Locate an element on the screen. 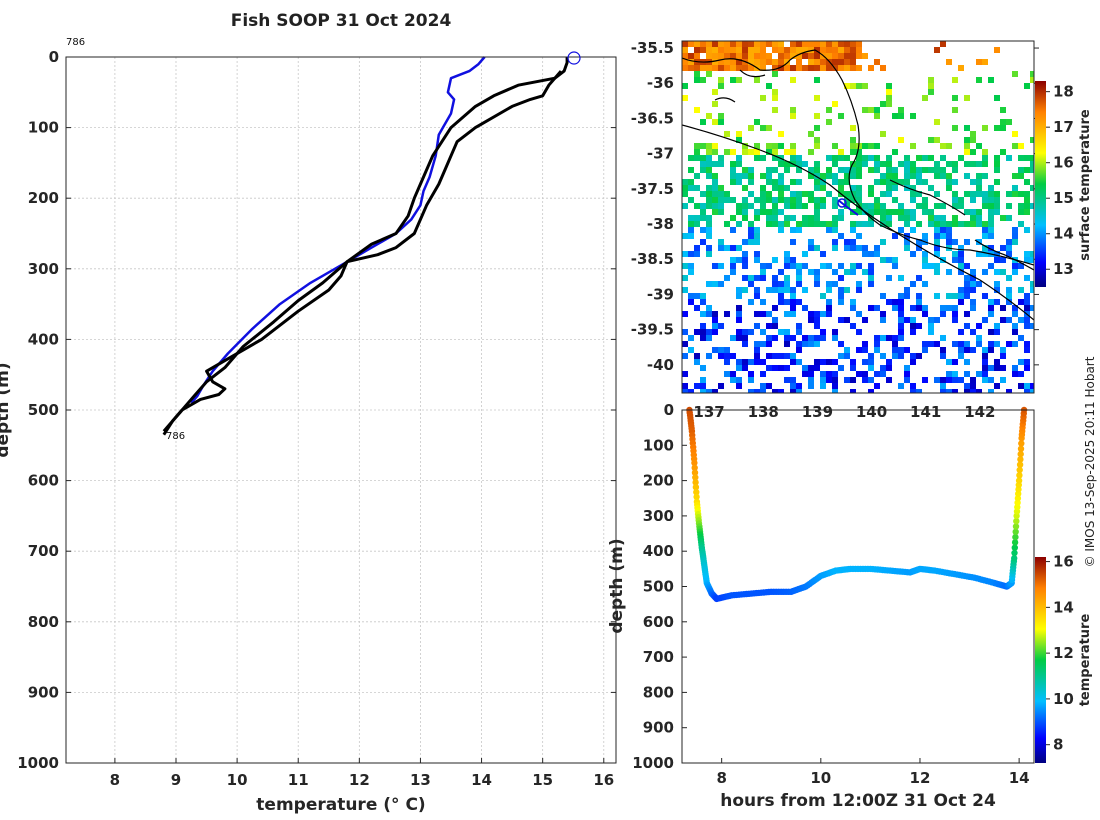 The width and height of the screenshot is (1100, 820). profile-start-marker is located at coordinates (574, 58).